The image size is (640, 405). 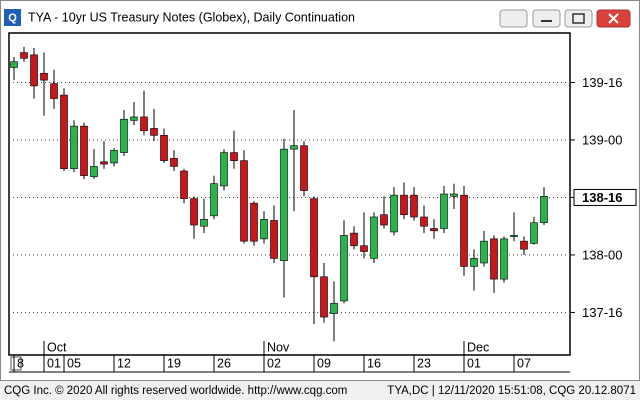 I want to click on y-tick-label: 138-16, so click(x=602, y=197).